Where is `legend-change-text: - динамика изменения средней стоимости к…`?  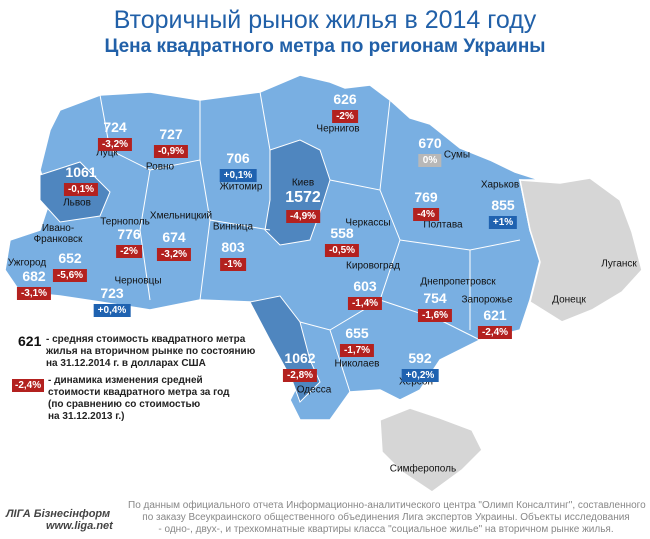 legend-change-text: - динамика изменения средней стоимости к… is located at coordinates (138, 399).